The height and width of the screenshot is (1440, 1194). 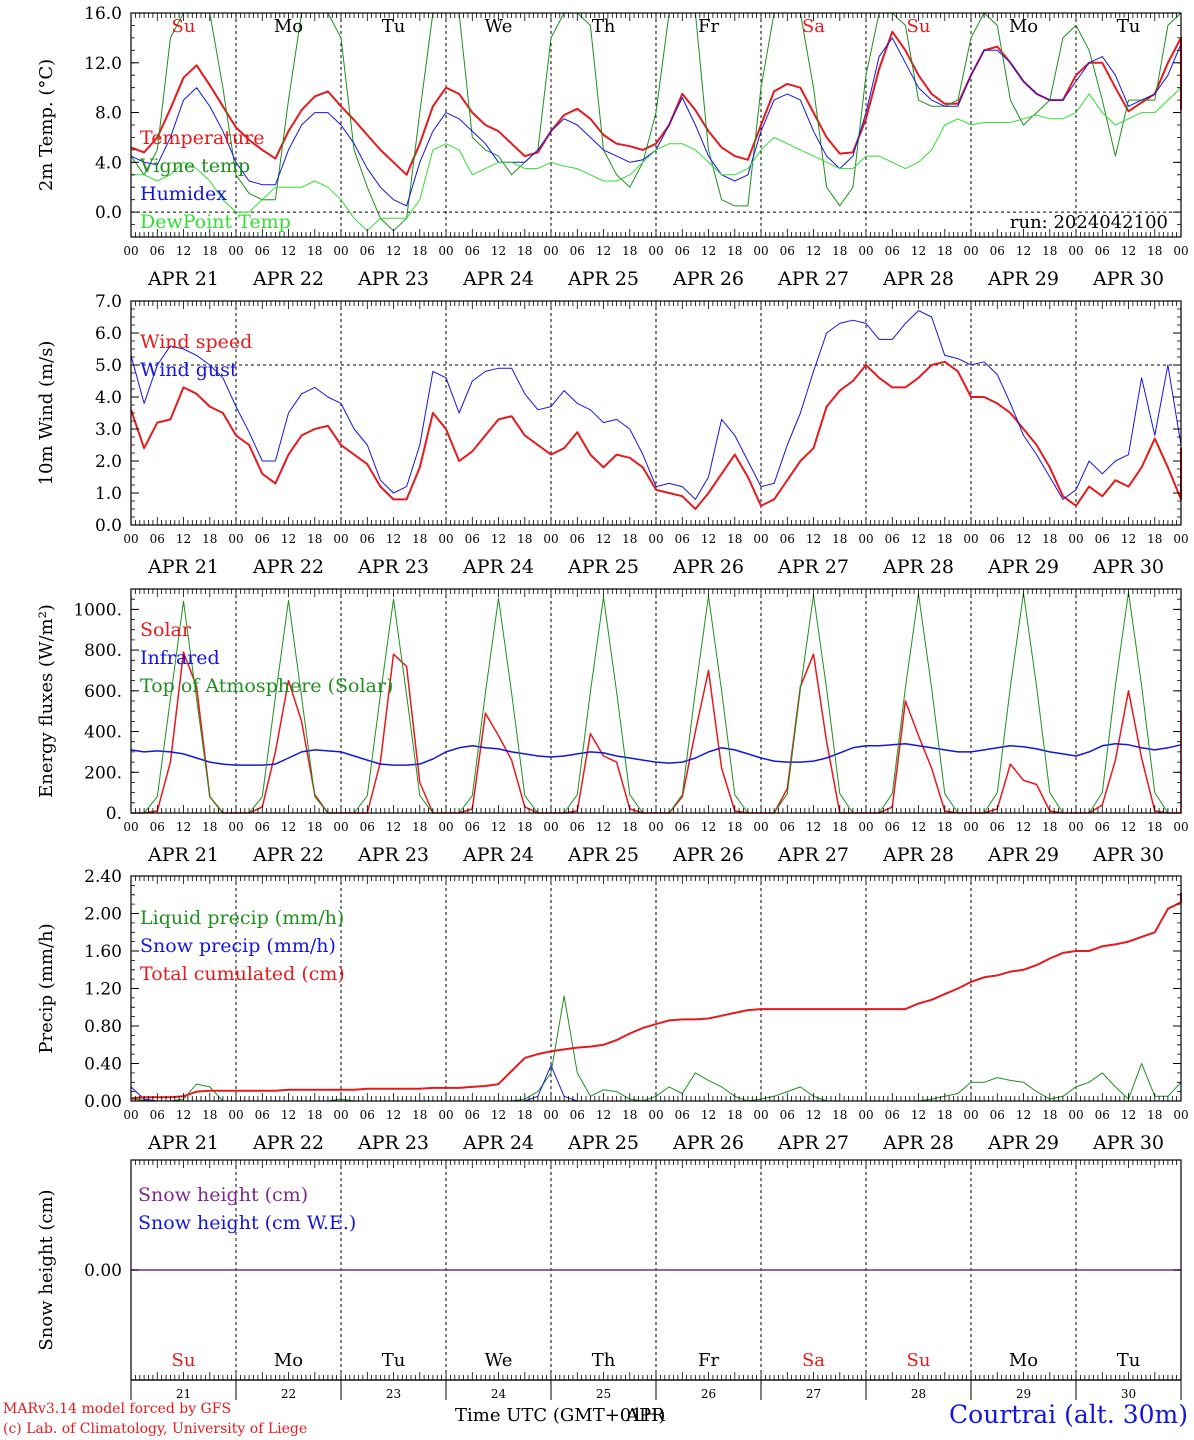 I want to click on legend-entry: DewPoint Temp, so click(x=215, y=222).